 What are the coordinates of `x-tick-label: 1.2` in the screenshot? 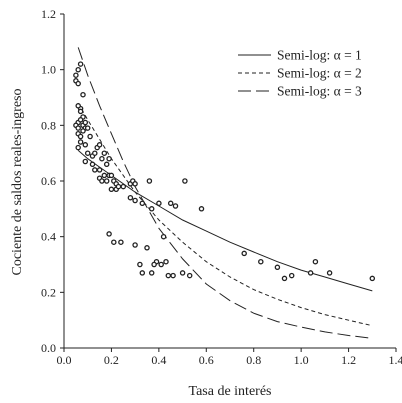 It's located at (348, 360).